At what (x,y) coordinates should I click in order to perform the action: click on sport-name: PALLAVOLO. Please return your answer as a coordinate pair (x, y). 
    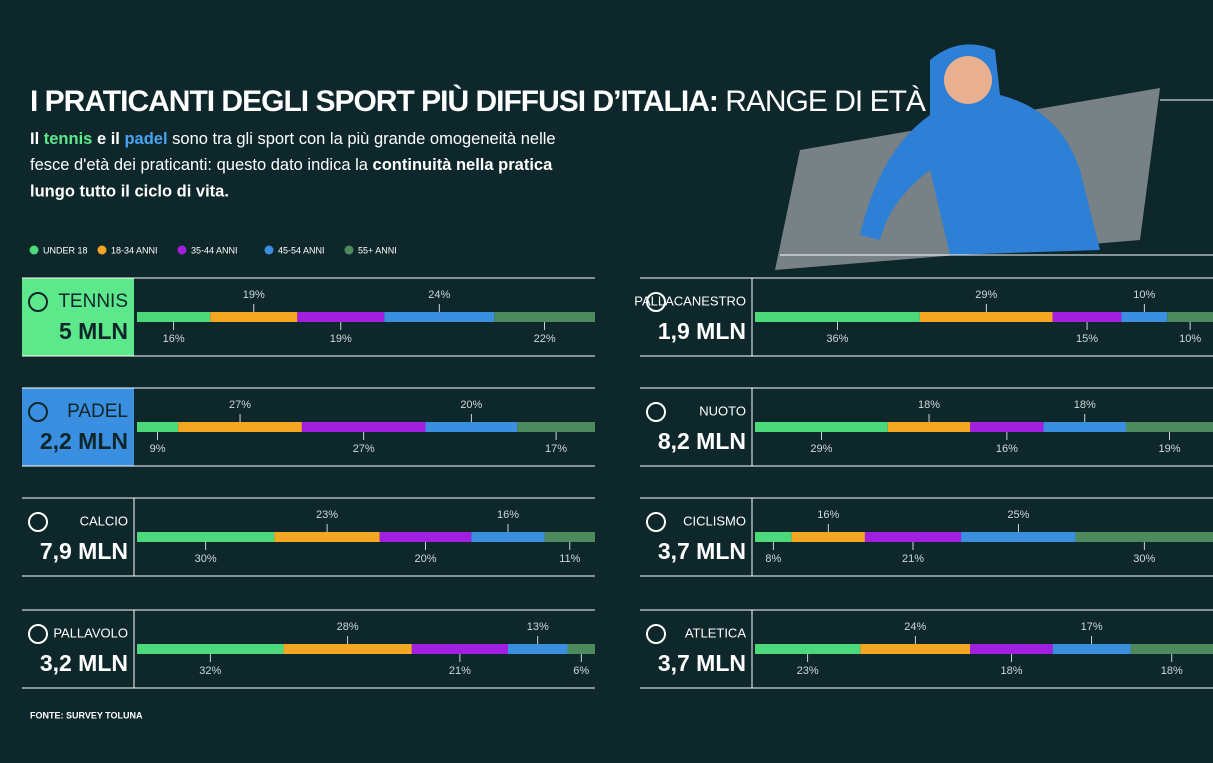
    Looking at the image, I should click on (90, 632).